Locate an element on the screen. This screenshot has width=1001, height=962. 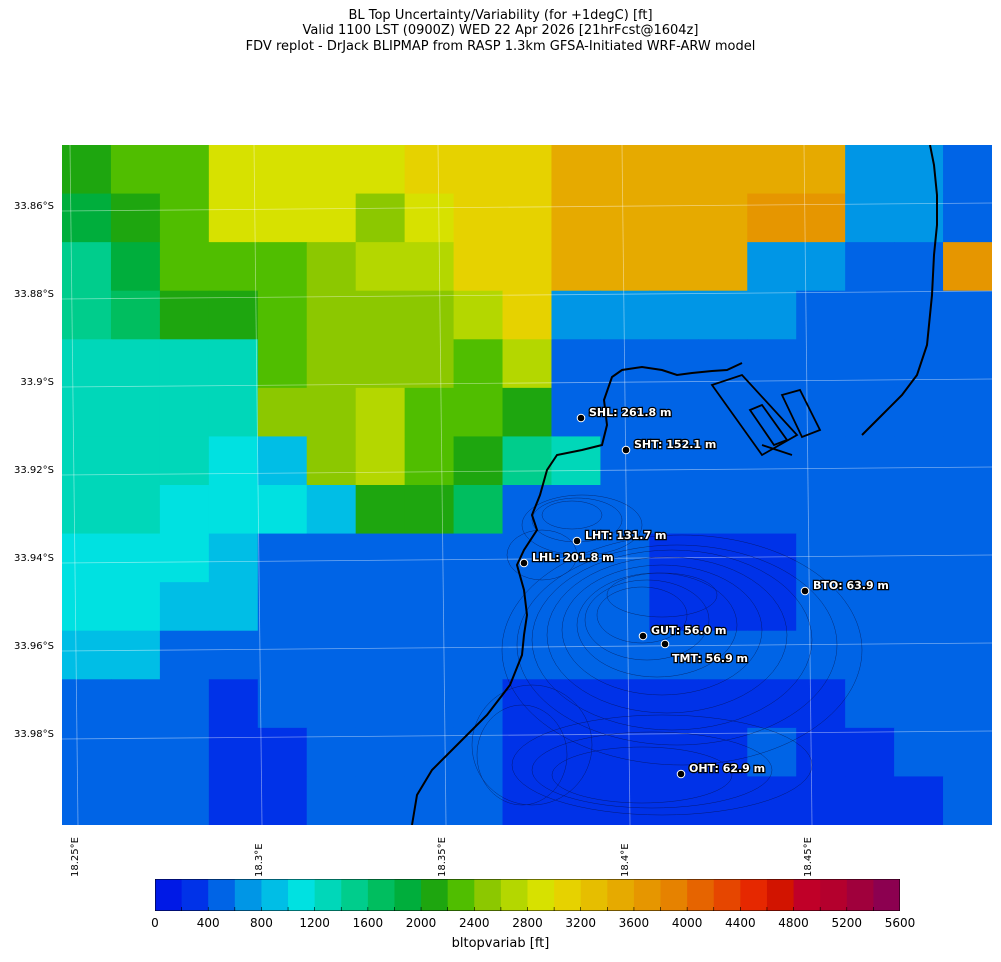
colorbar is located at coordinates (527, 895).